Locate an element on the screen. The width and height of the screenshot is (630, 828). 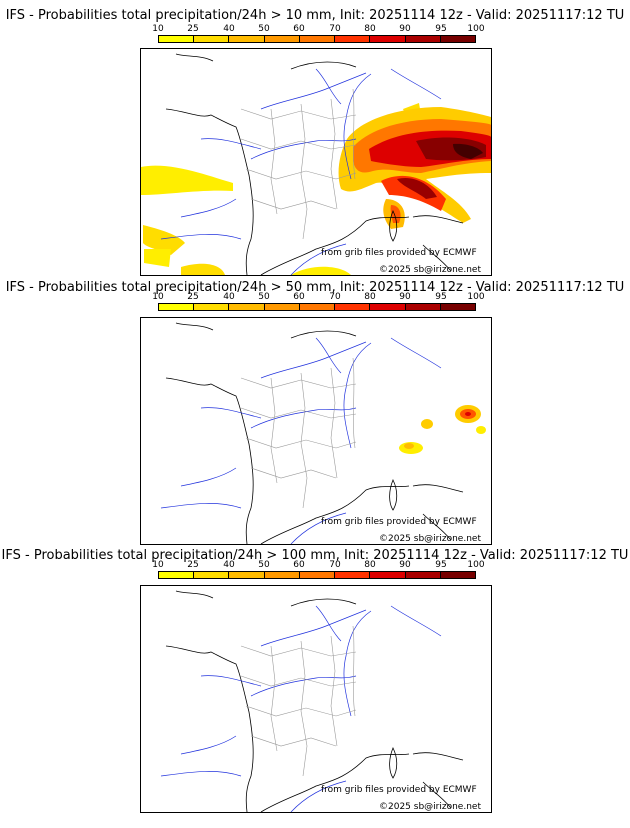
panel-3-colorbar is located at coordinates (317, 575).